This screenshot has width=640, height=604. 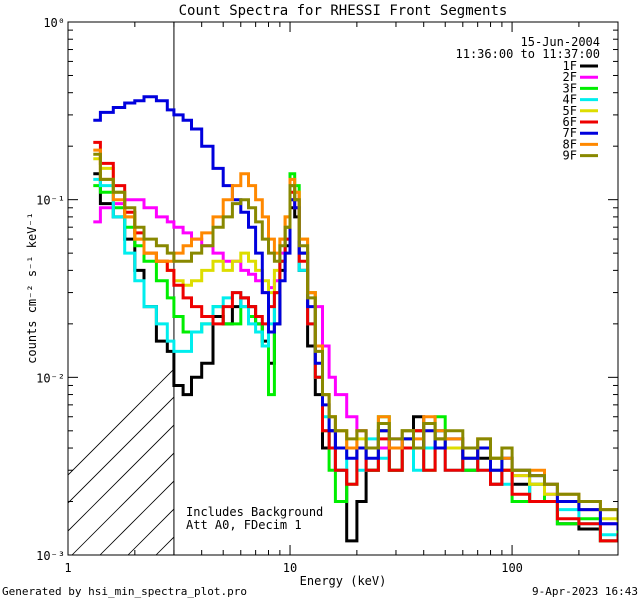 I want to click on legend-label-6f: 6F, so click(x=570, y=122).